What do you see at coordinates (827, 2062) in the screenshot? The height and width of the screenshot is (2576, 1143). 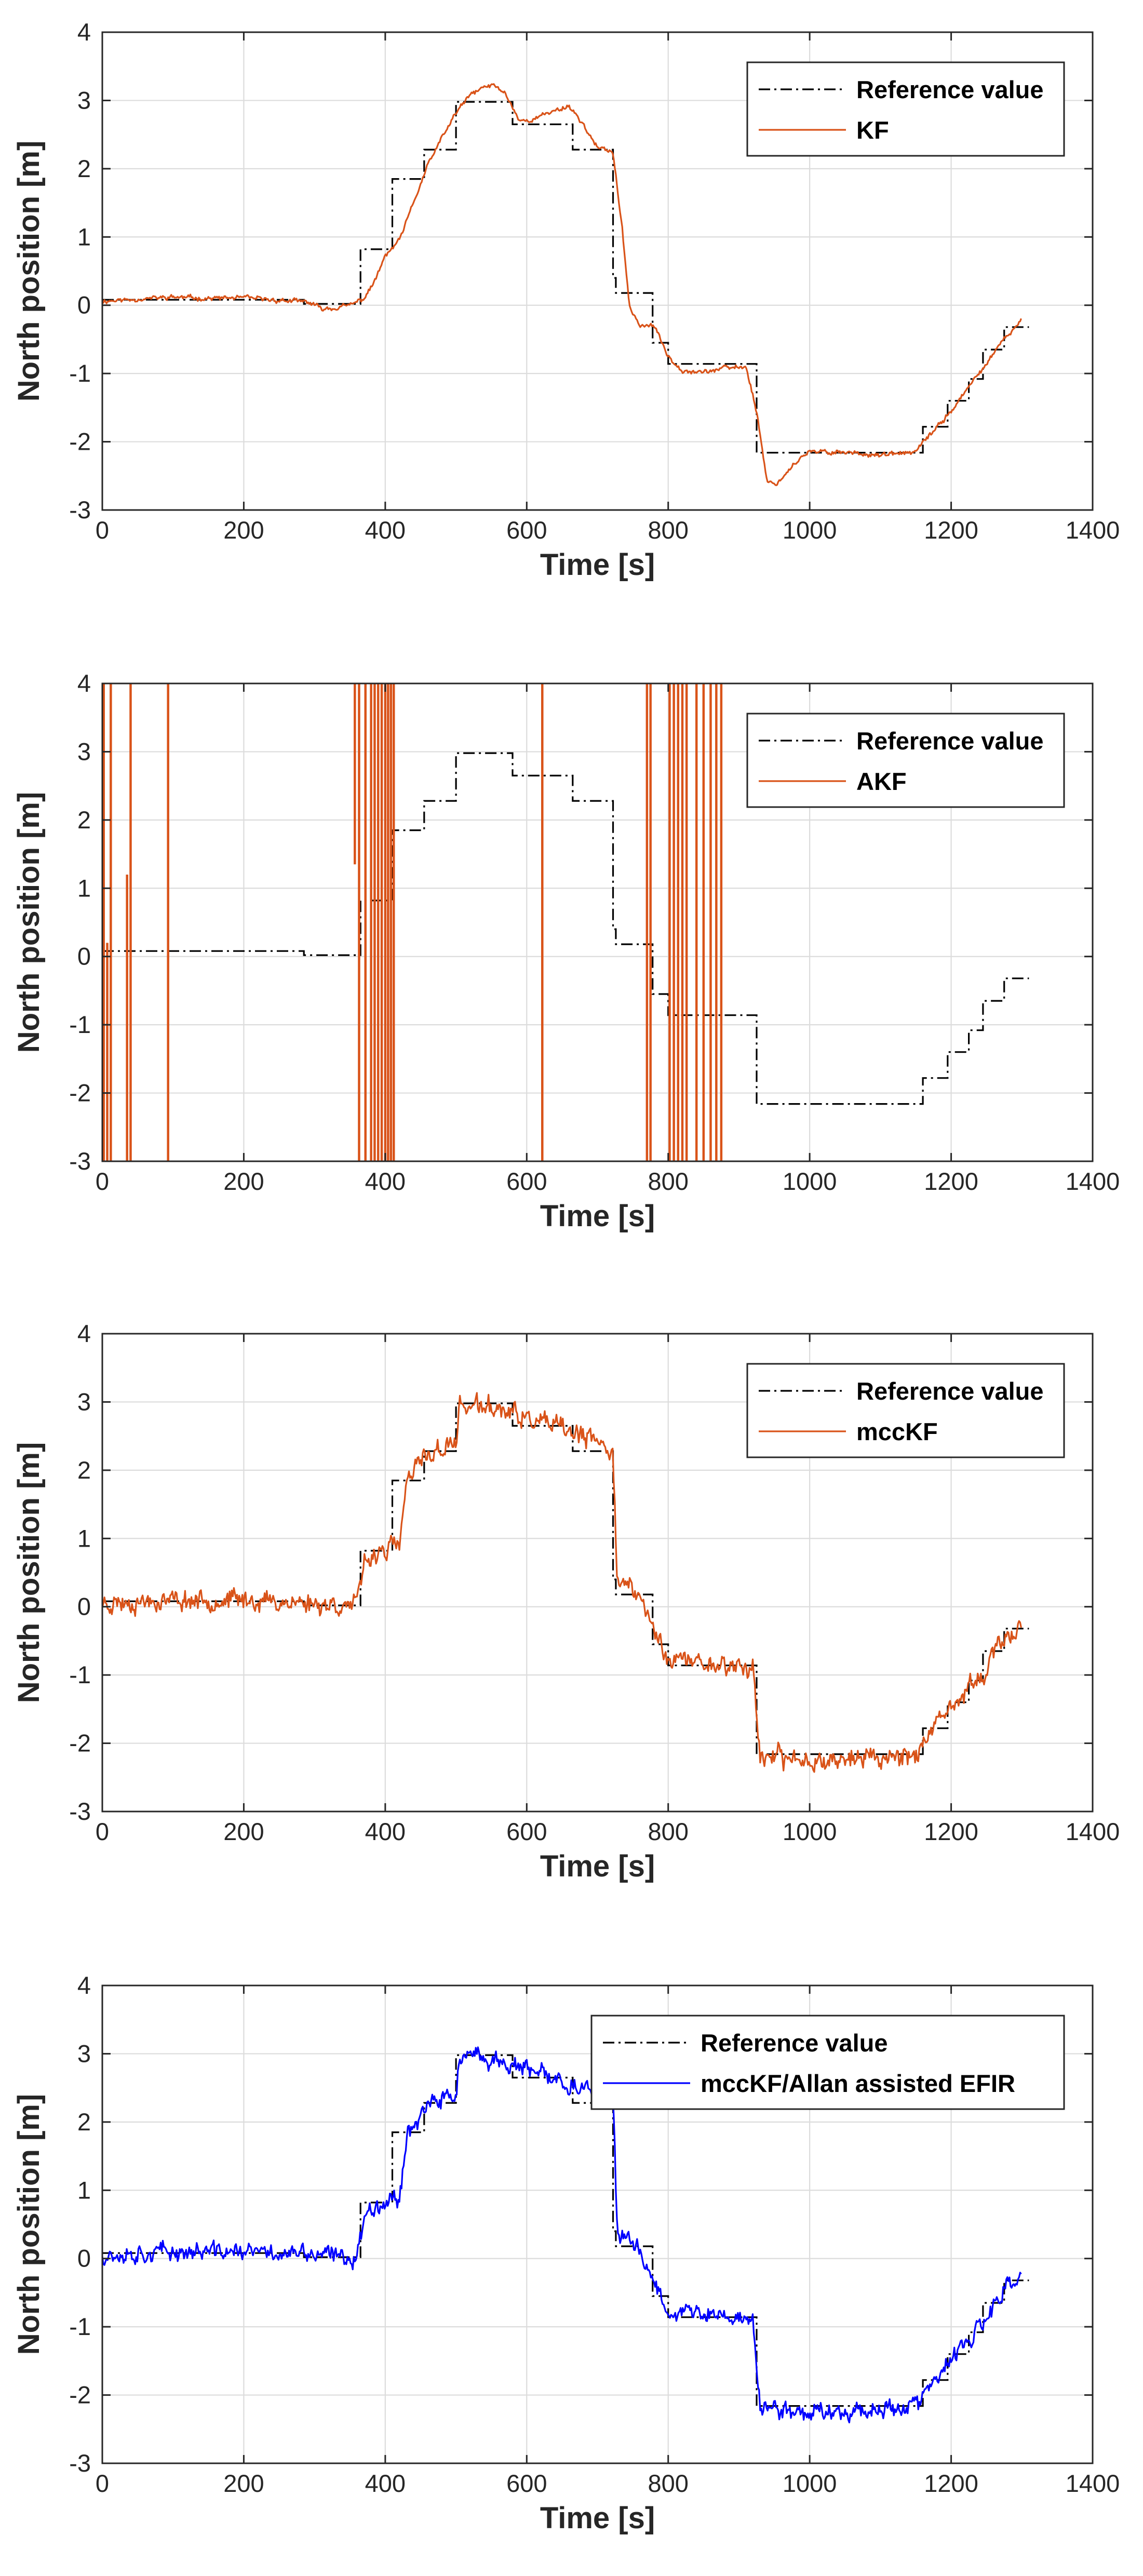 I see `legend: Reference value mccKF/Allan assisted EFIR` at bounding box center [827, 2062].